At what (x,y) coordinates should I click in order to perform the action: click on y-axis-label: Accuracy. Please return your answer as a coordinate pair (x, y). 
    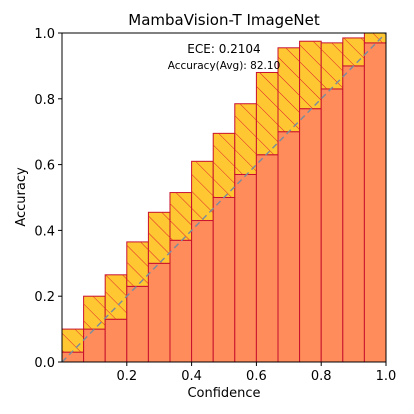
    Looking at the image, I should click on (21, 197).